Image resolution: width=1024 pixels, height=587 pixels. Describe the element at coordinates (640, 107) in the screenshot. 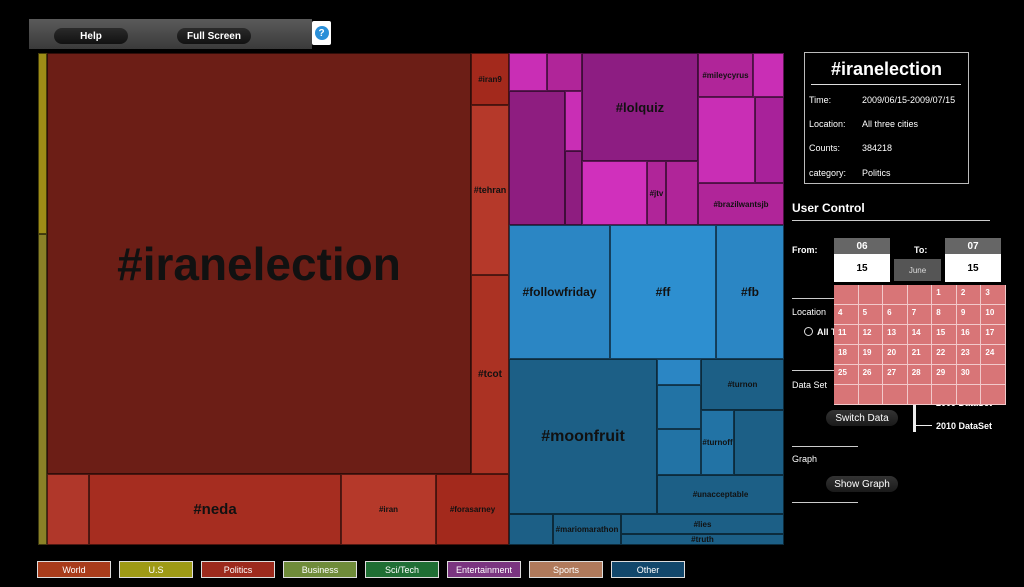

I see `treemap-cell: #lolquiz` at that location.